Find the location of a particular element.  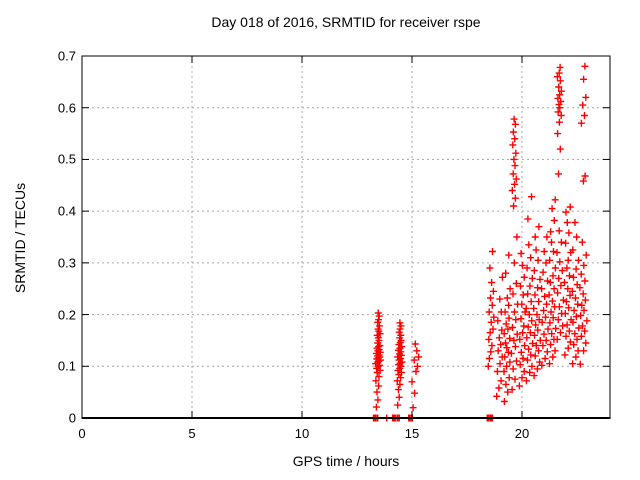

x-tick-label: 20 is located at coordinates (522, 433).